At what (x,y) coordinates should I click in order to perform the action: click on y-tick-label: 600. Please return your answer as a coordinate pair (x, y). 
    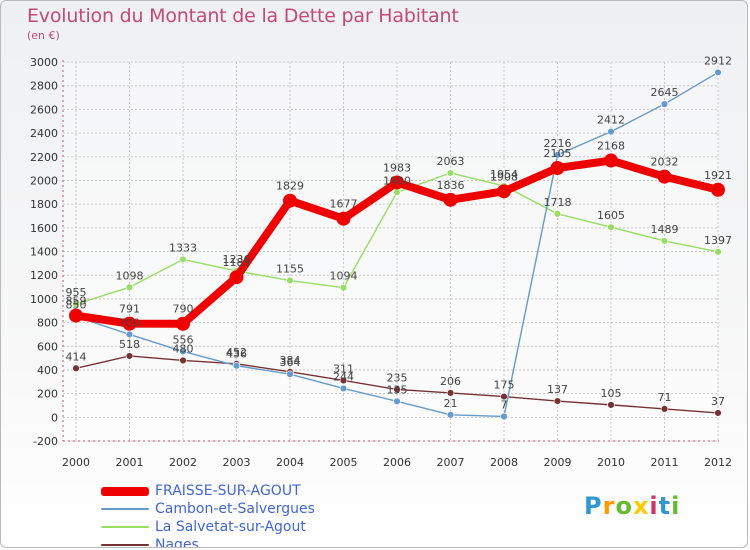
    Looking at the image, I should click on (47, 346).